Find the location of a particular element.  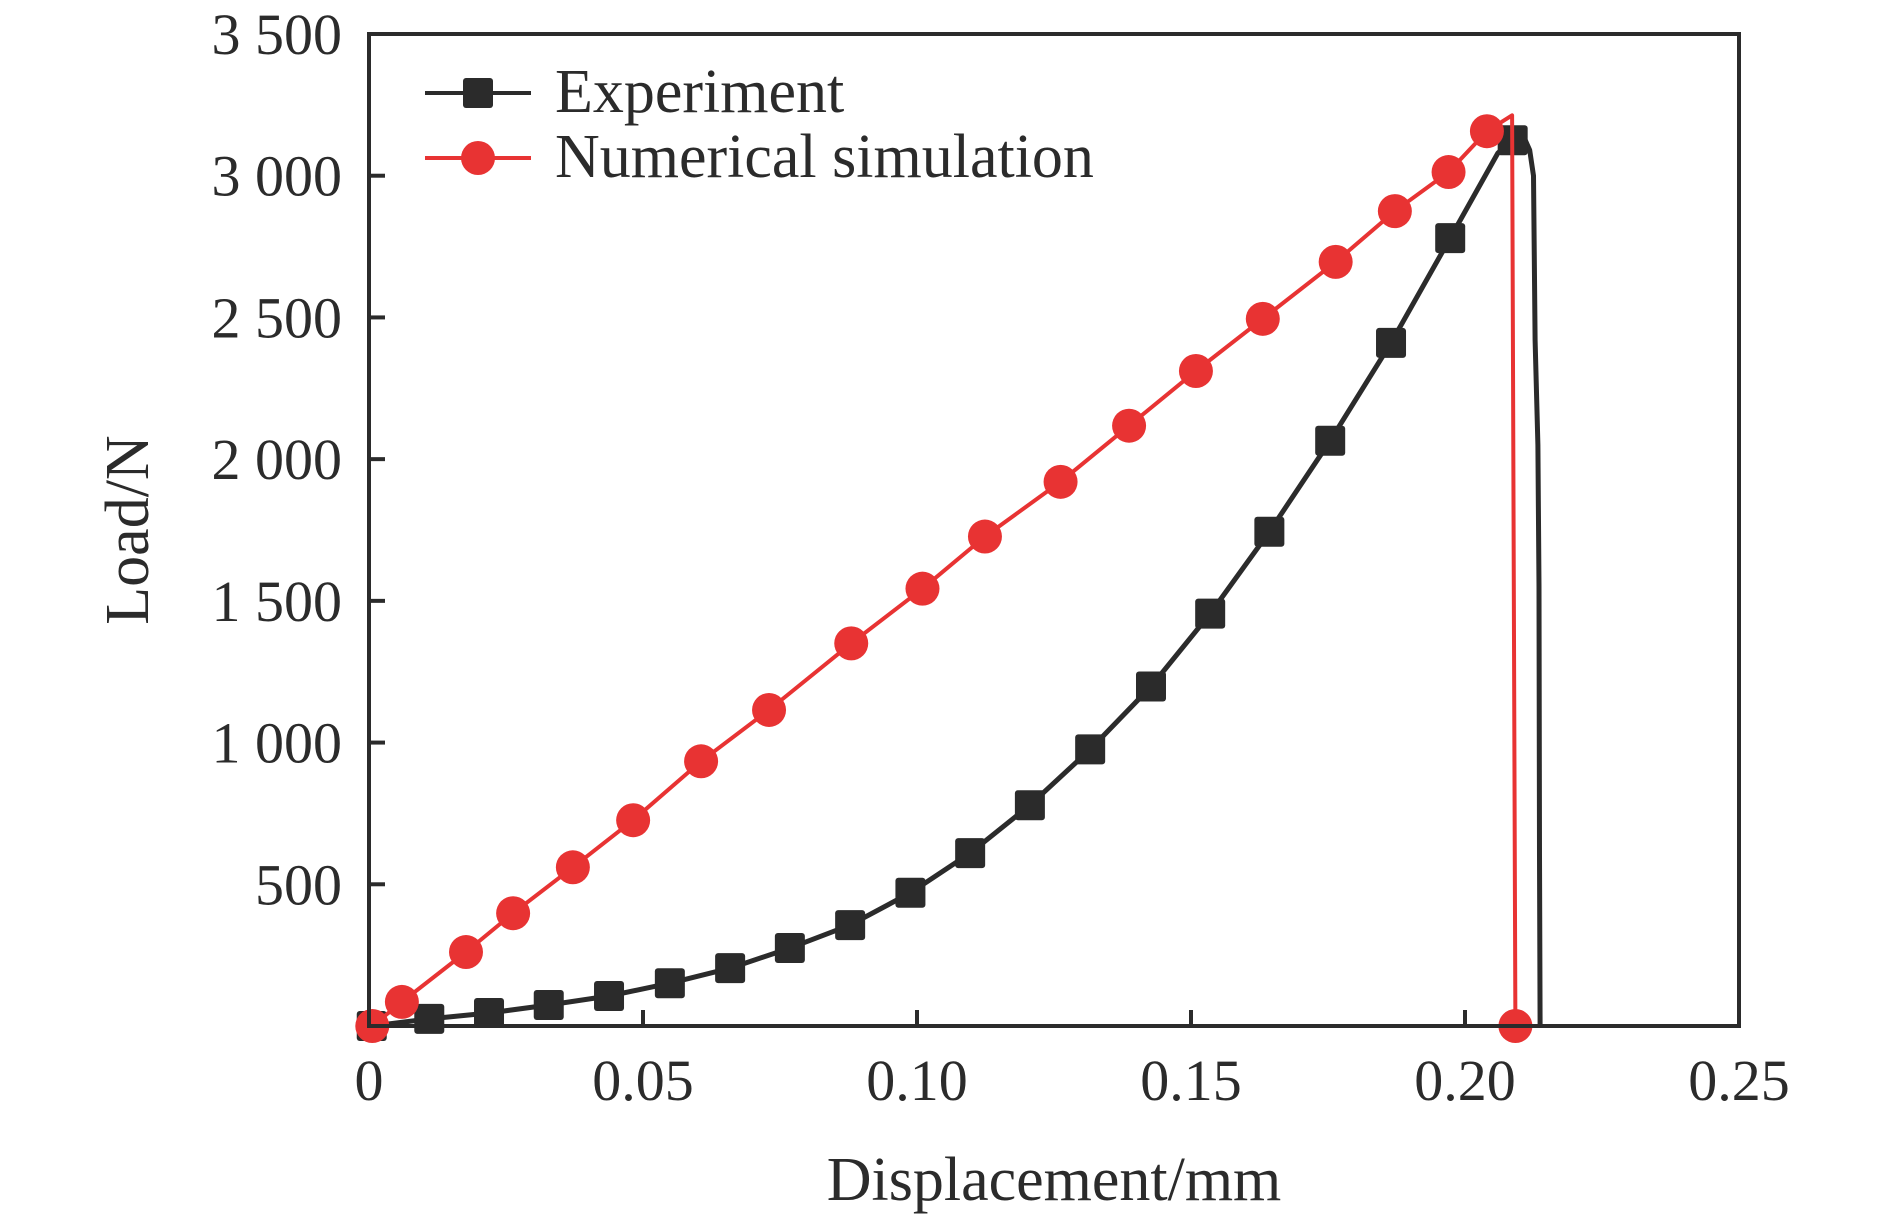

legend: Experiment Numerical simulation is located at coordinates (759, 124).